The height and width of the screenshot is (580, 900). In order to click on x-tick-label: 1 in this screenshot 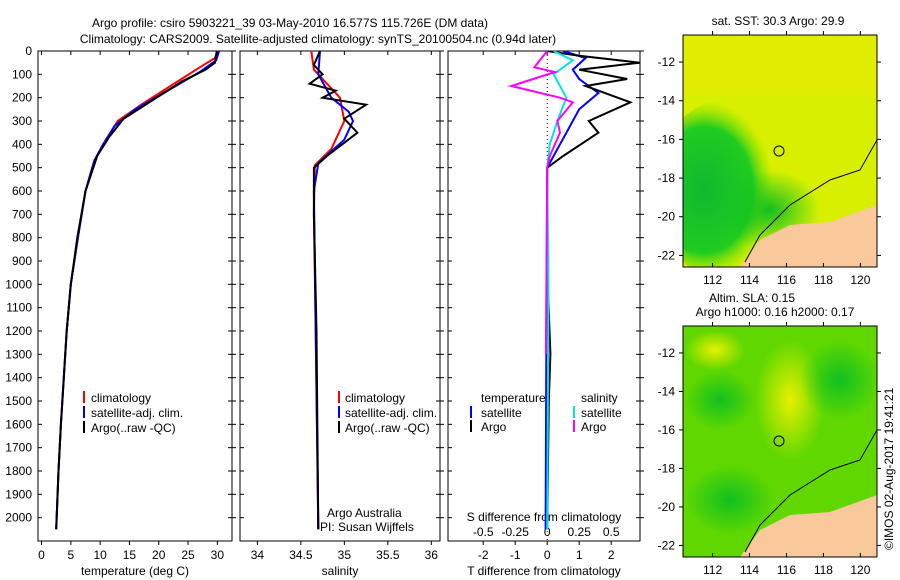, I will do `click(579, 555)`.